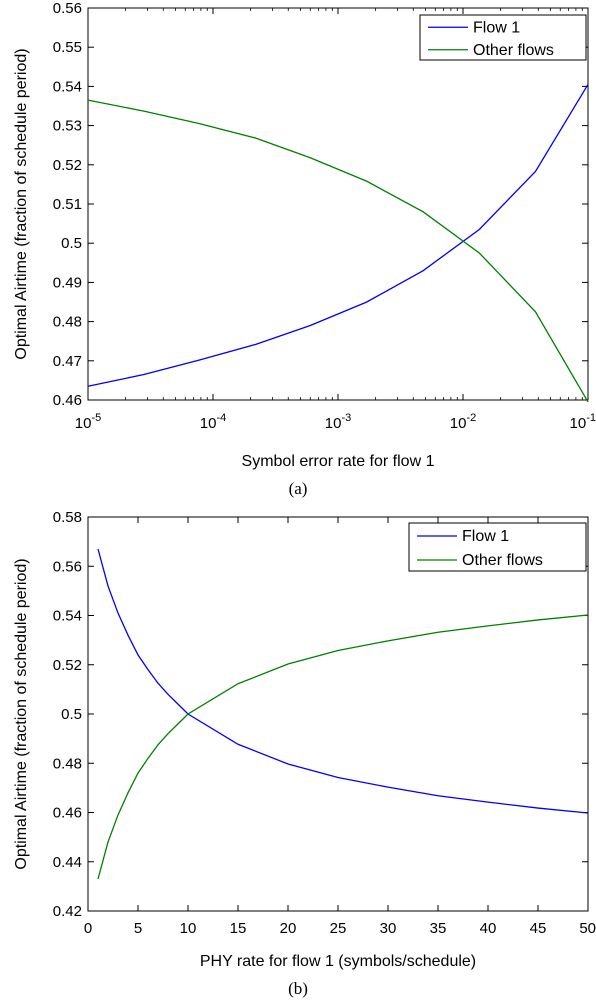 Image resolution: width=596 pixels, height=1002 pixels. What do you see at coordinates (188, 928) in the screenshot?
I see `x-tick-label: 10` at bounding box center [188, 928].